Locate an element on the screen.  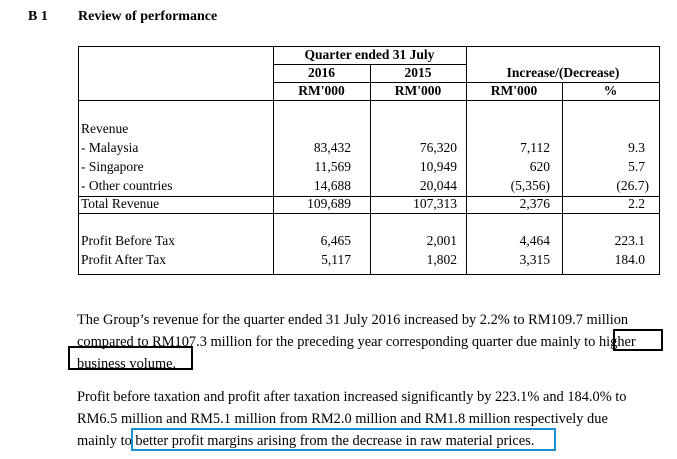
highlight-box-higher is located at coordinates (638, 340).